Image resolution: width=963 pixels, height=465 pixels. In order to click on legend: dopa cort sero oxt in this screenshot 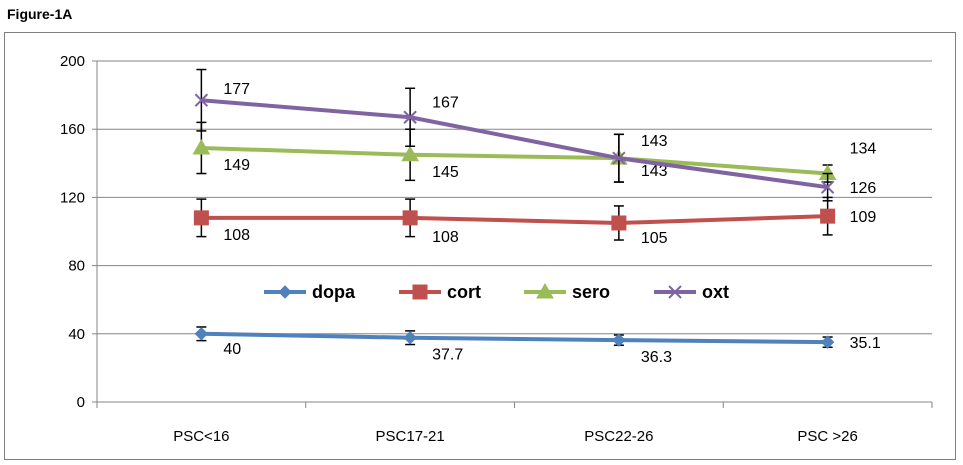, I will do `click(496, 292)`.